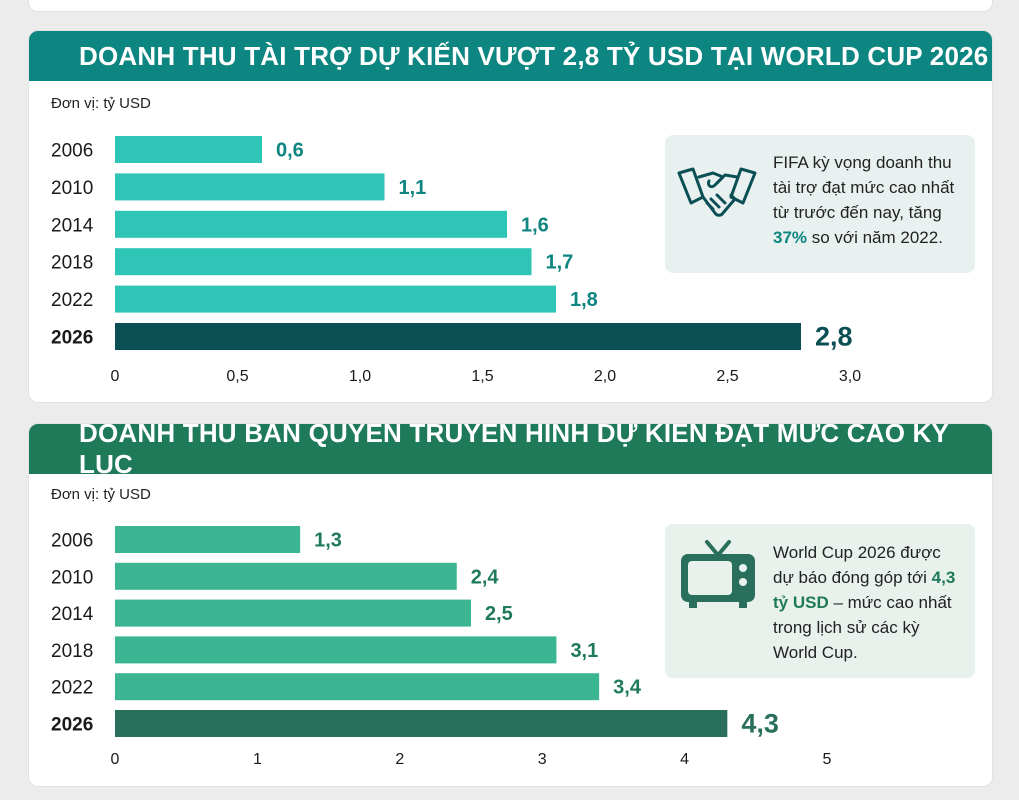 The image size is (1019, 800). What do you see at coordinates (542, 759) in the screenshot?
I see `x-tick-label: 3` at bounding box center [542, 759].